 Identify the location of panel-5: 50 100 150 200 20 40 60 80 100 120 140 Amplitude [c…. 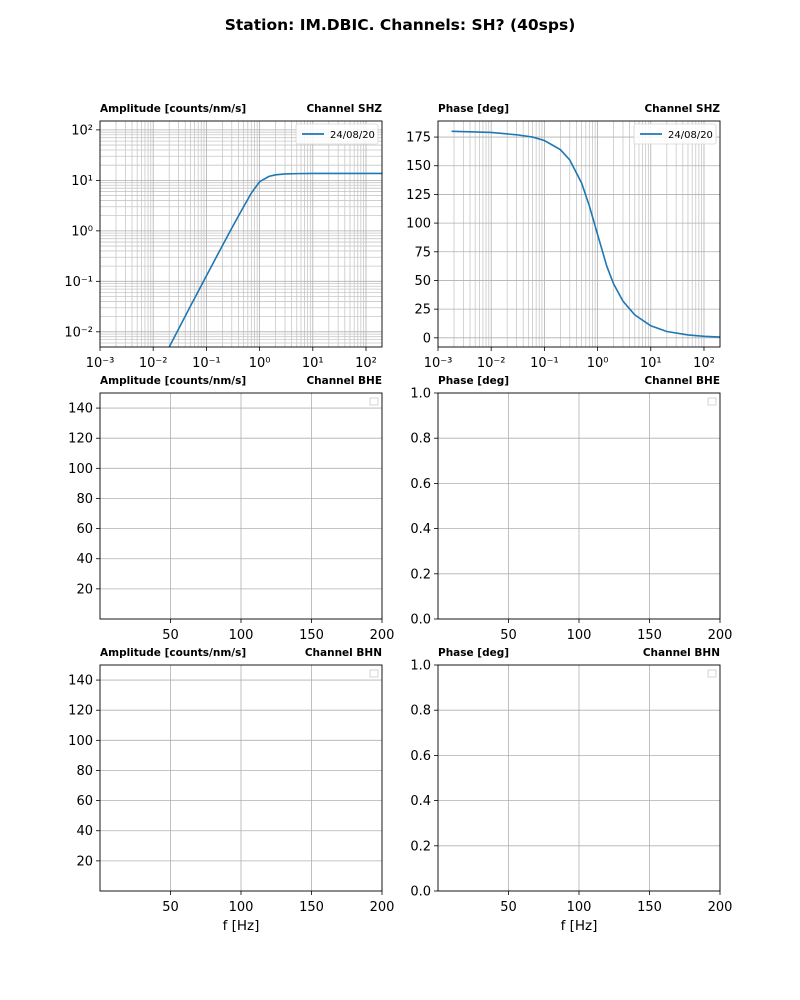
(231, 790).